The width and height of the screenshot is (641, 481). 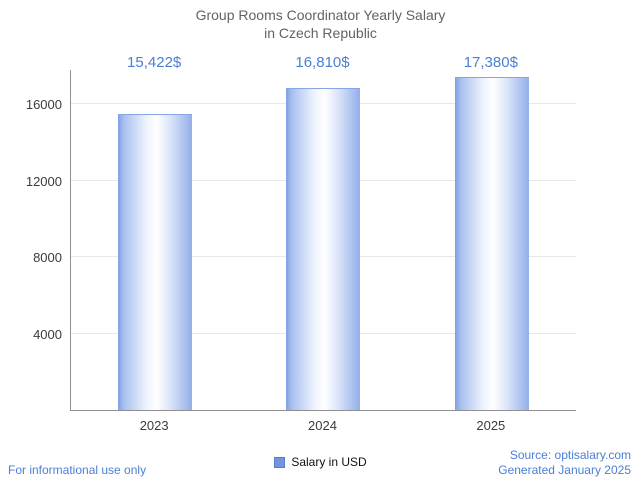 What do you see at coordinates (323, 248) in the screenshot?
I see `bar-2024` at bounding box center [323, 248].